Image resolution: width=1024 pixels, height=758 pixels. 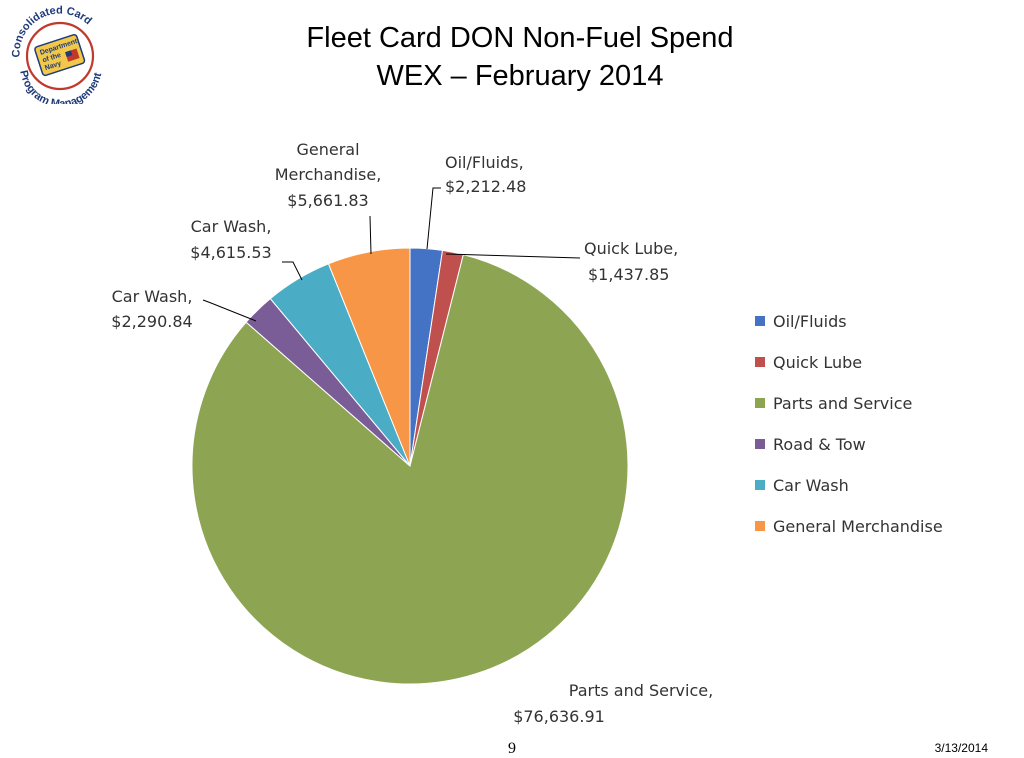 I want to click on legend-label: Oil/Fluids, so click(x=810, y=321).